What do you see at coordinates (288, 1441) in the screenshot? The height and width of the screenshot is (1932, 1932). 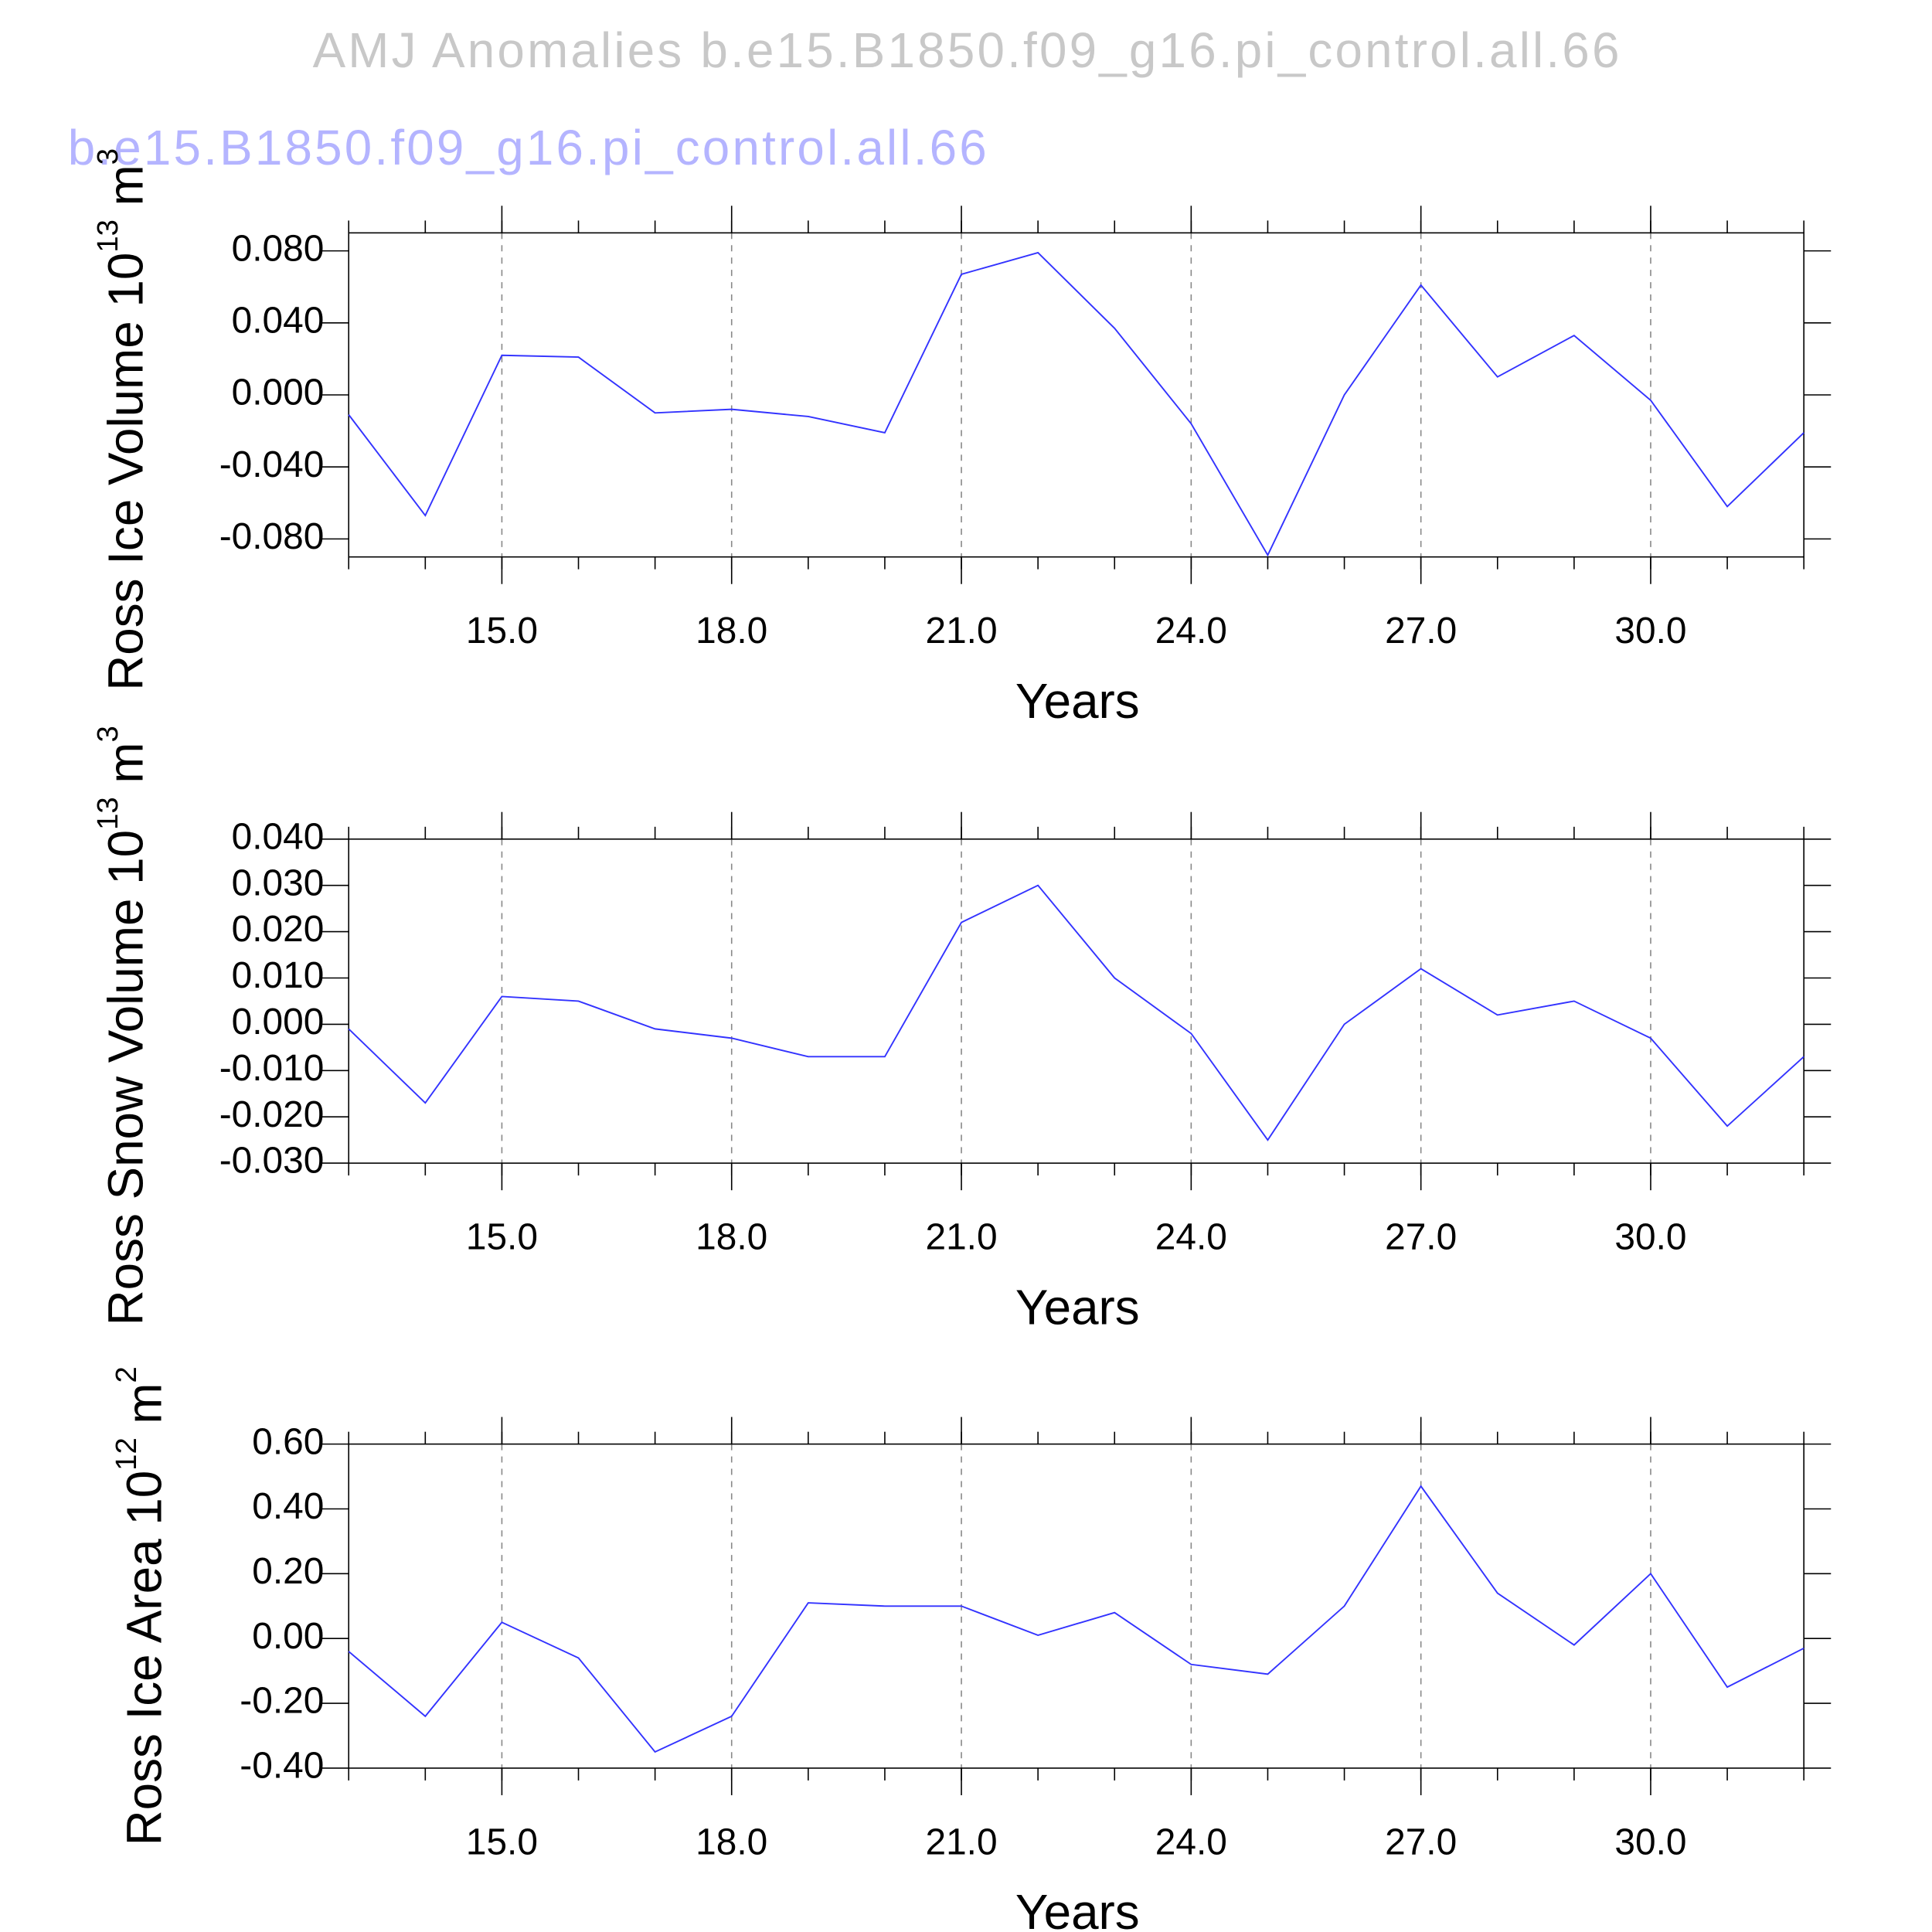 I see `y-tick-label: 0.60` at bounding box center [288, 1441].